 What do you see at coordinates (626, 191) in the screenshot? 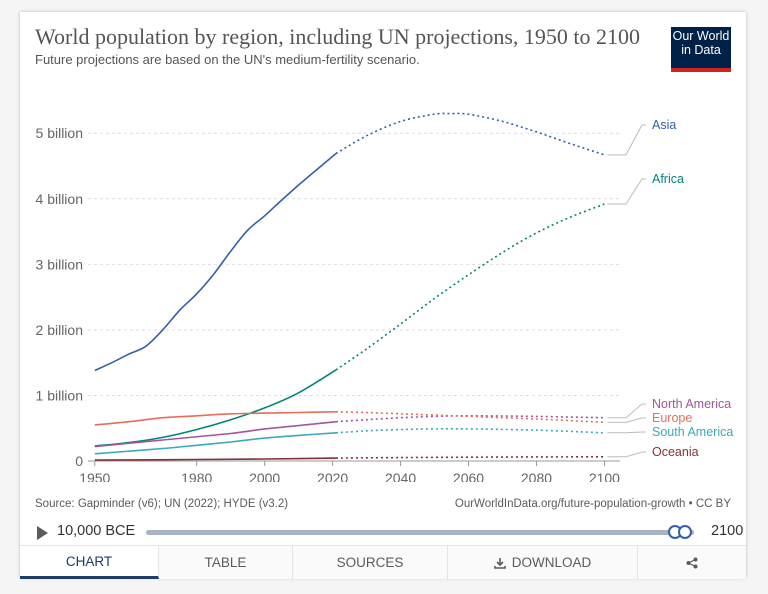
I see `africa-label-connector` at bounding box center [626, 191].